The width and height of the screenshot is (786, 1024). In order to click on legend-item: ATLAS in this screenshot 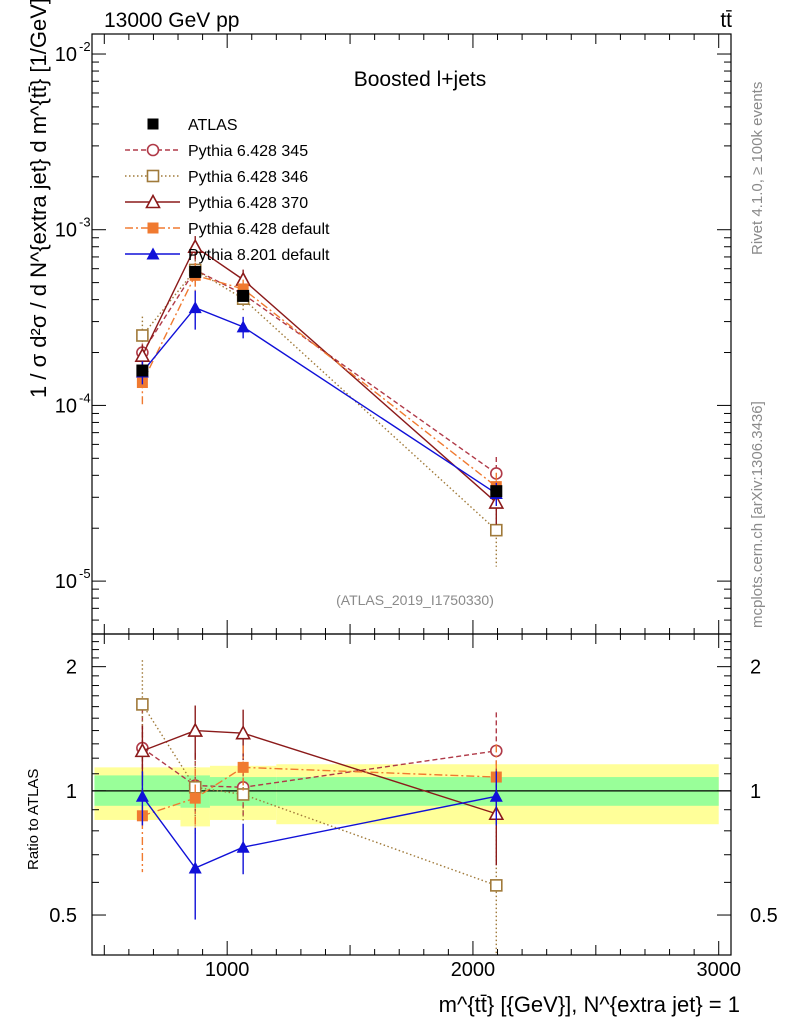, I will do `click(192, 125)`.